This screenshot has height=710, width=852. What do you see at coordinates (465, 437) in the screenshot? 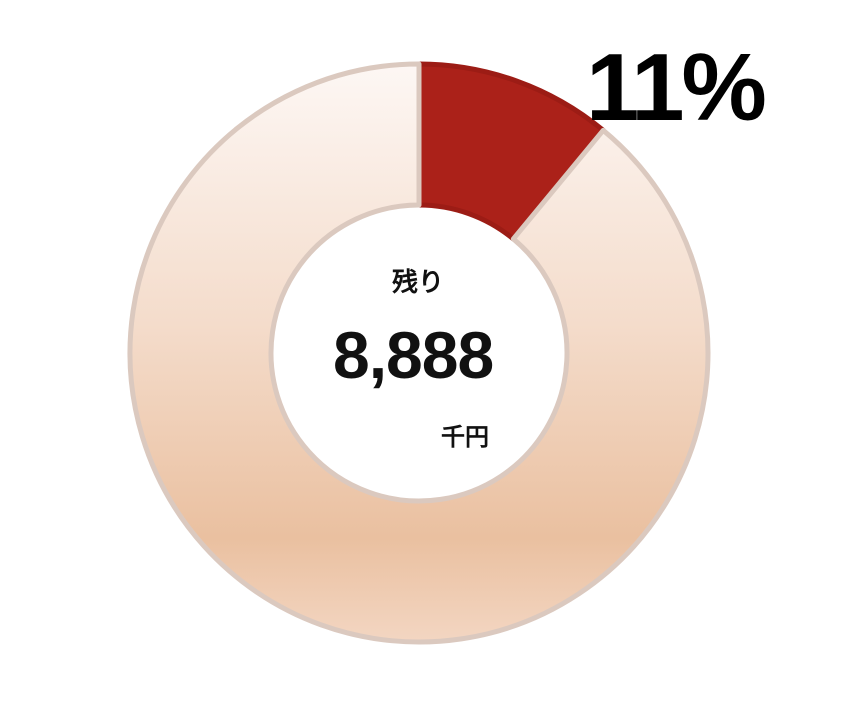
I see `center-unit: 千円` at bounding box center [465, 437].